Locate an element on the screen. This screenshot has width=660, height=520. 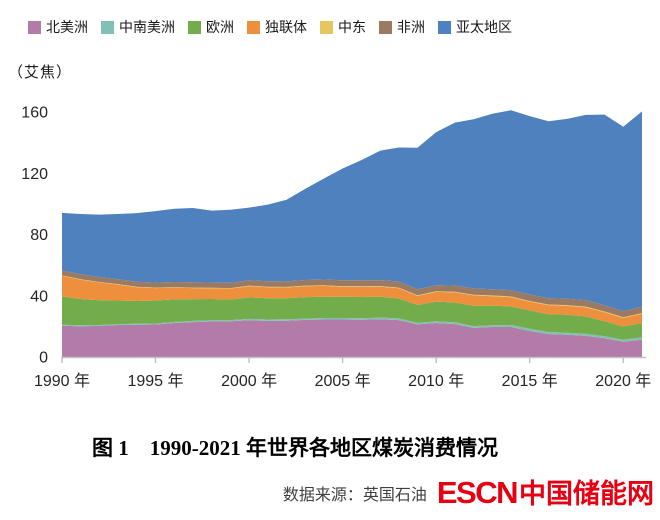
legend-item-middle-east: 中东 is located at coordinates (343, 27).